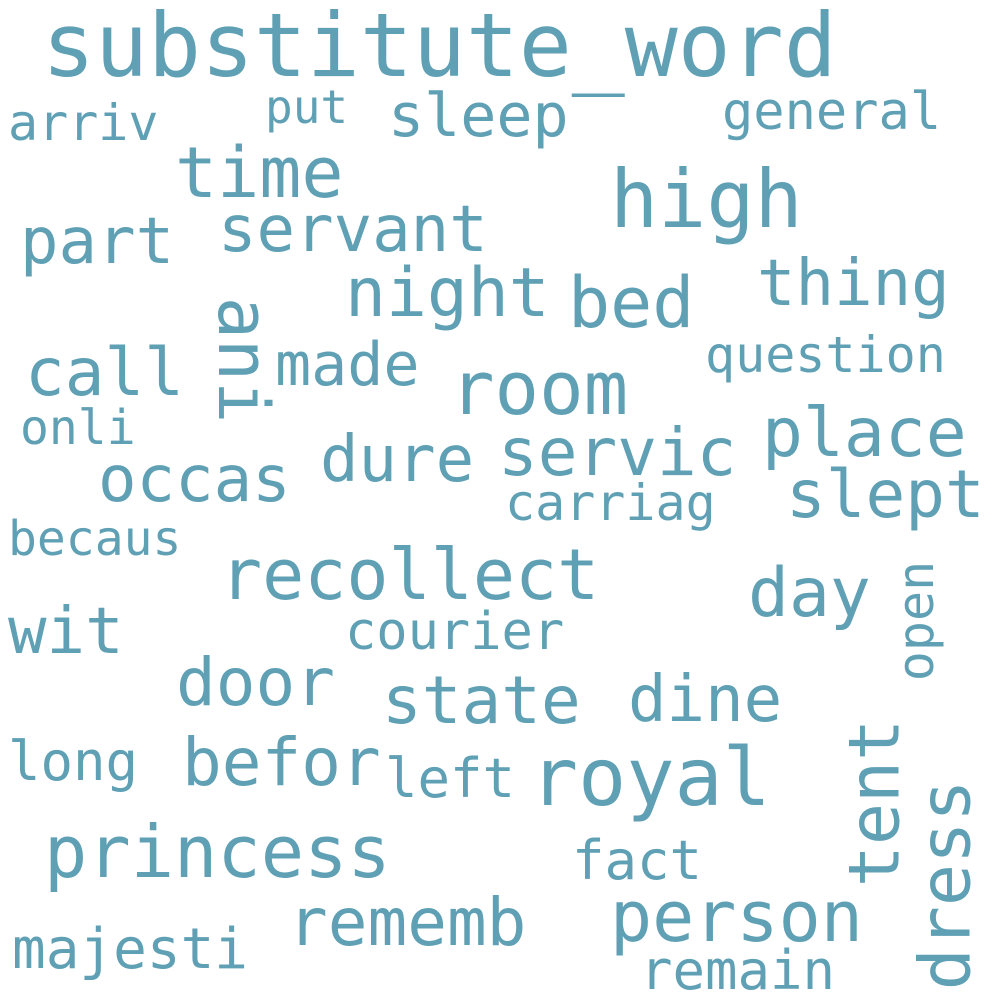 The width and height of the screenshot is (1000, 1000). Describe the element at coordinates (307, 107) in the screenshot. I see `word-put: put` at that location.